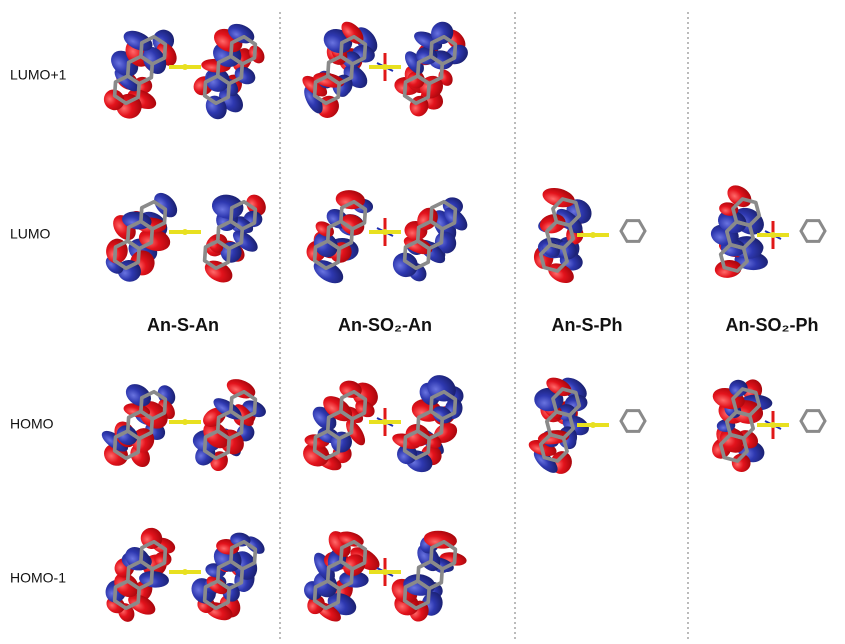 This screenshot has width=845, height=644. I want to click on column-label: An-SO₂-Ph, so click(772, 325).